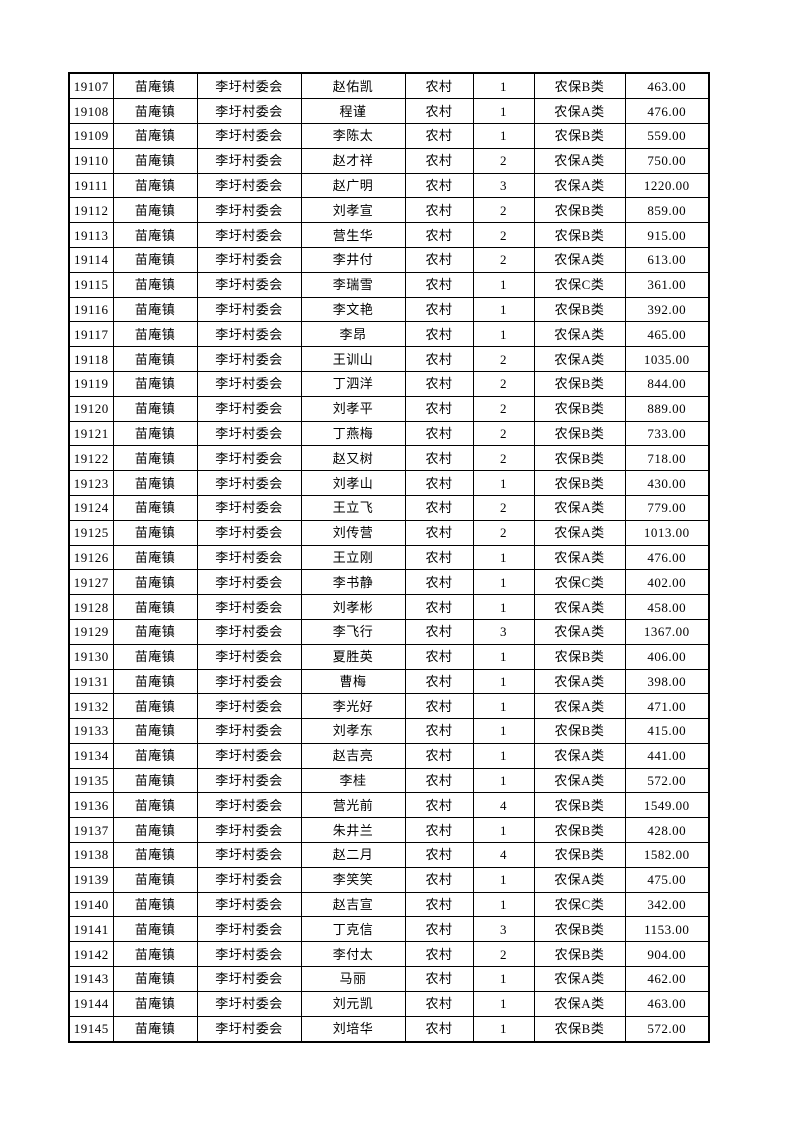  What do you see at coordinates (91, 309) in the screenshot?
I see `cell-id: 19116` at bounding box center [91, 309].